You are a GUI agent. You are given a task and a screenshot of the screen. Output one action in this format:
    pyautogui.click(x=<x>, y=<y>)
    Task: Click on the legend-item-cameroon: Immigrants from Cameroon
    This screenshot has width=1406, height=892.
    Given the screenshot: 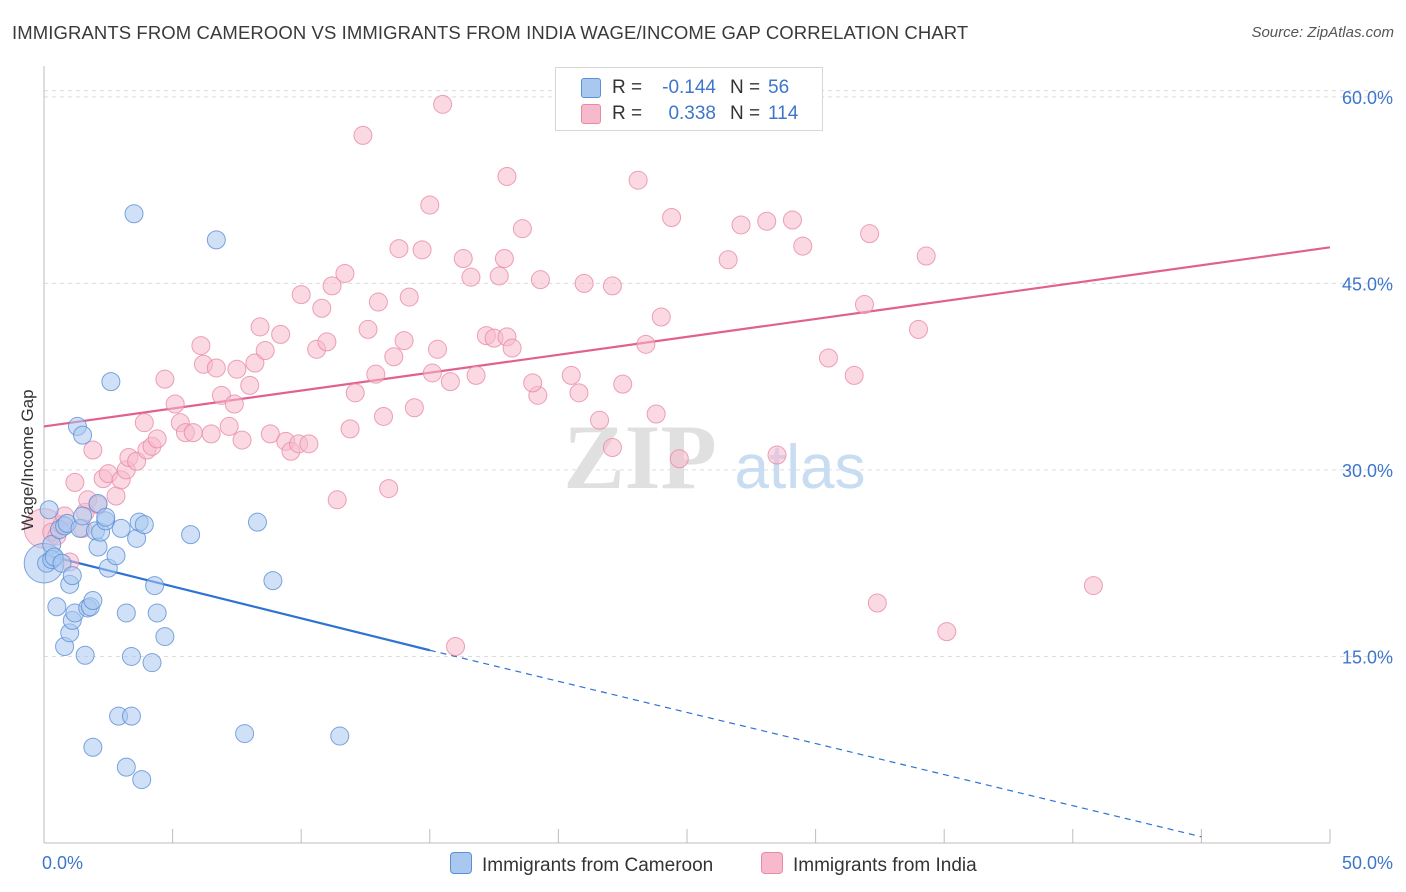 What is the action you would take?
    pyautogui.click(x=581, y=864)
    